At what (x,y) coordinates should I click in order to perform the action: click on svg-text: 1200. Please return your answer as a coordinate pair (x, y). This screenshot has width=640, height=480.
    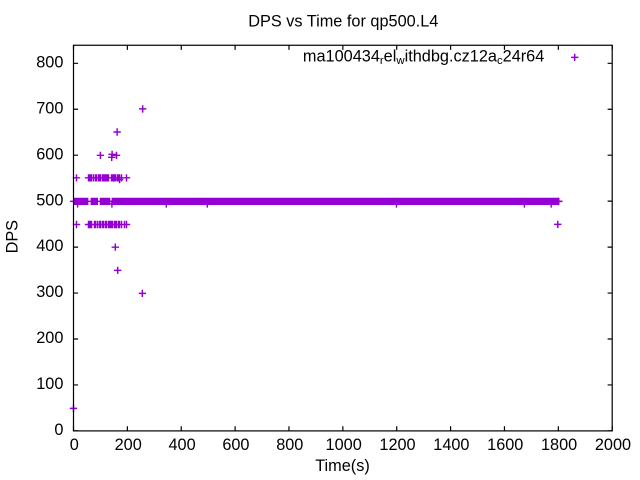
    Looking at the image, I should click on (397, 445).